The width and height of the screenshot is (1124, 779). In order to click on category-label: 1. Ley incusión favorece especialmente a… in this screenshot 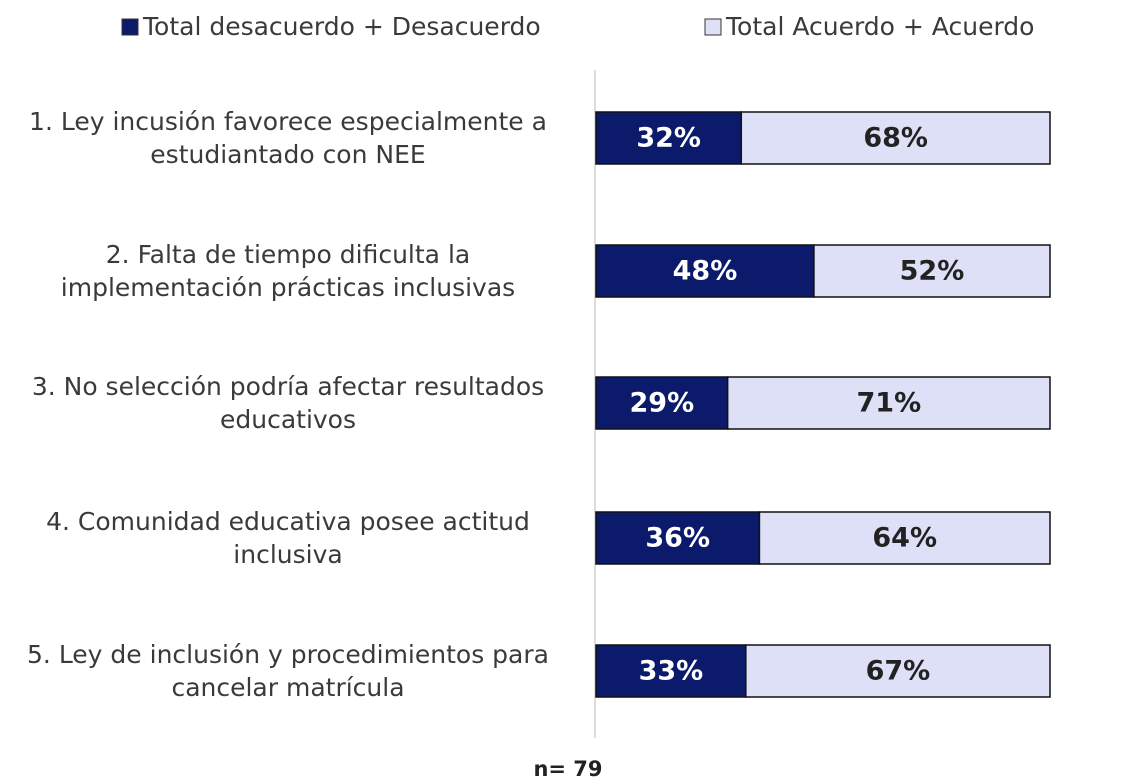, I will do `click(288, 138)`.